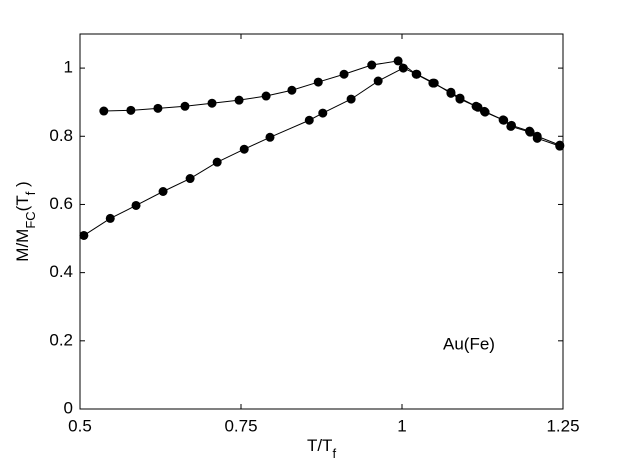 The height and width of the screenshot is (468, 621). Describe the element at coordinates (401, 425) in the screenshot. I see `x-tick-label: 1` at that location.